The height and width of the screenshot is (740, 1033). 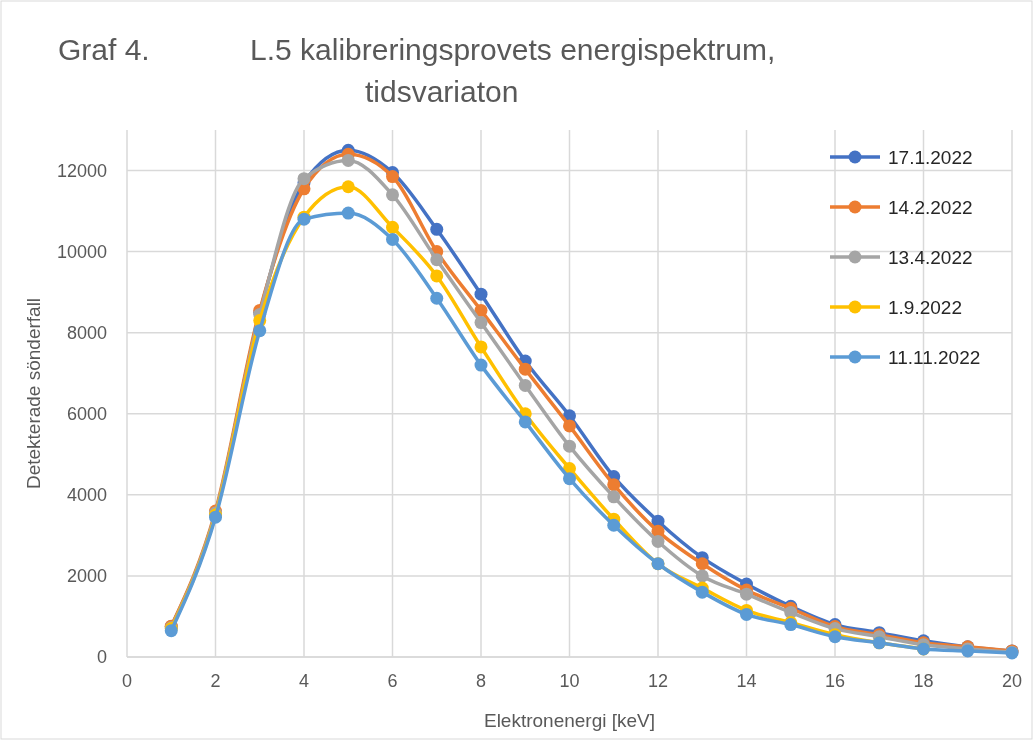 What do you see at coordinates (86, 332) in the screenshot?
I see `y-tick-label: 8000` at bounding box center [86, 332].